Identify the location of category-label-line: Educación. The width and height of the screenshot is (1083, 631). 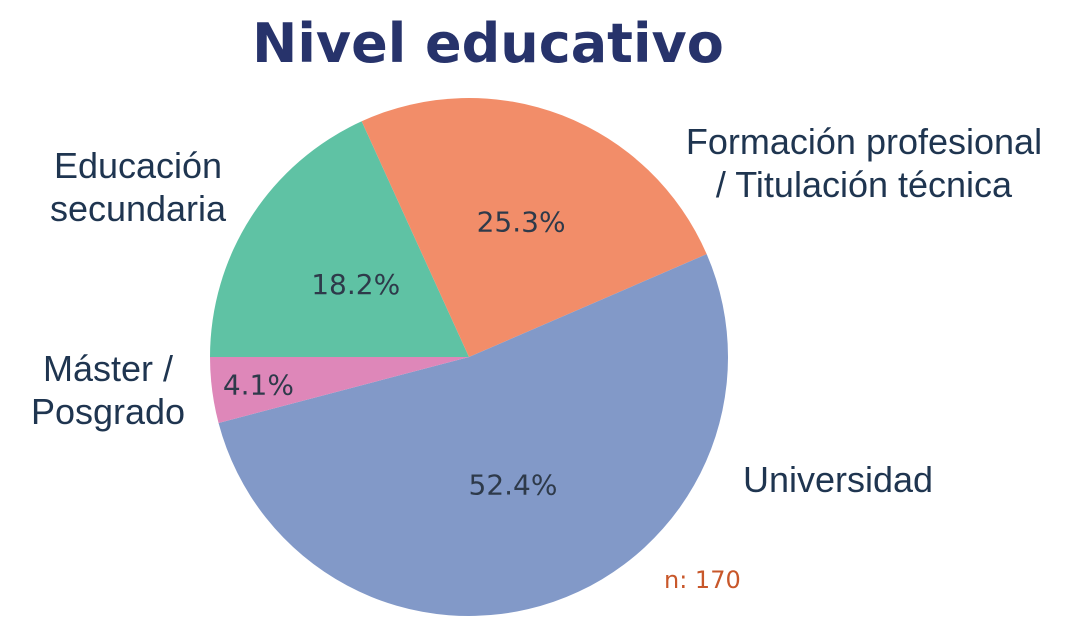
(138, 165).